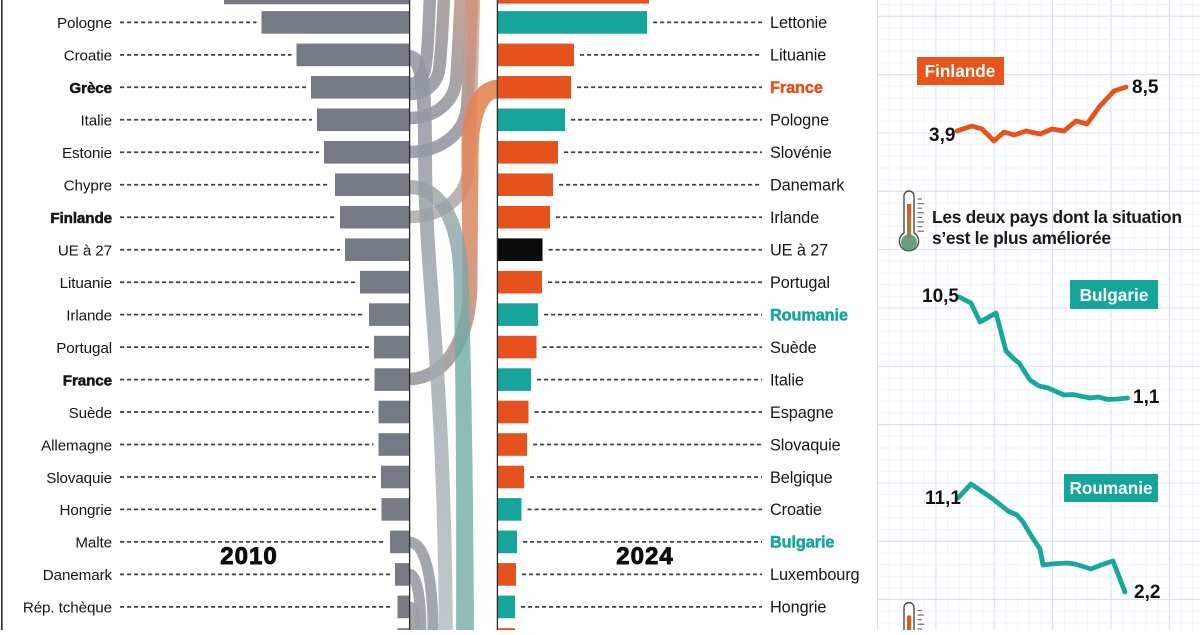  What do you see at coordinates (1147, 592) in the screenshot?
I see `svg-text: 2,2` at bounding box center [1147, 592].